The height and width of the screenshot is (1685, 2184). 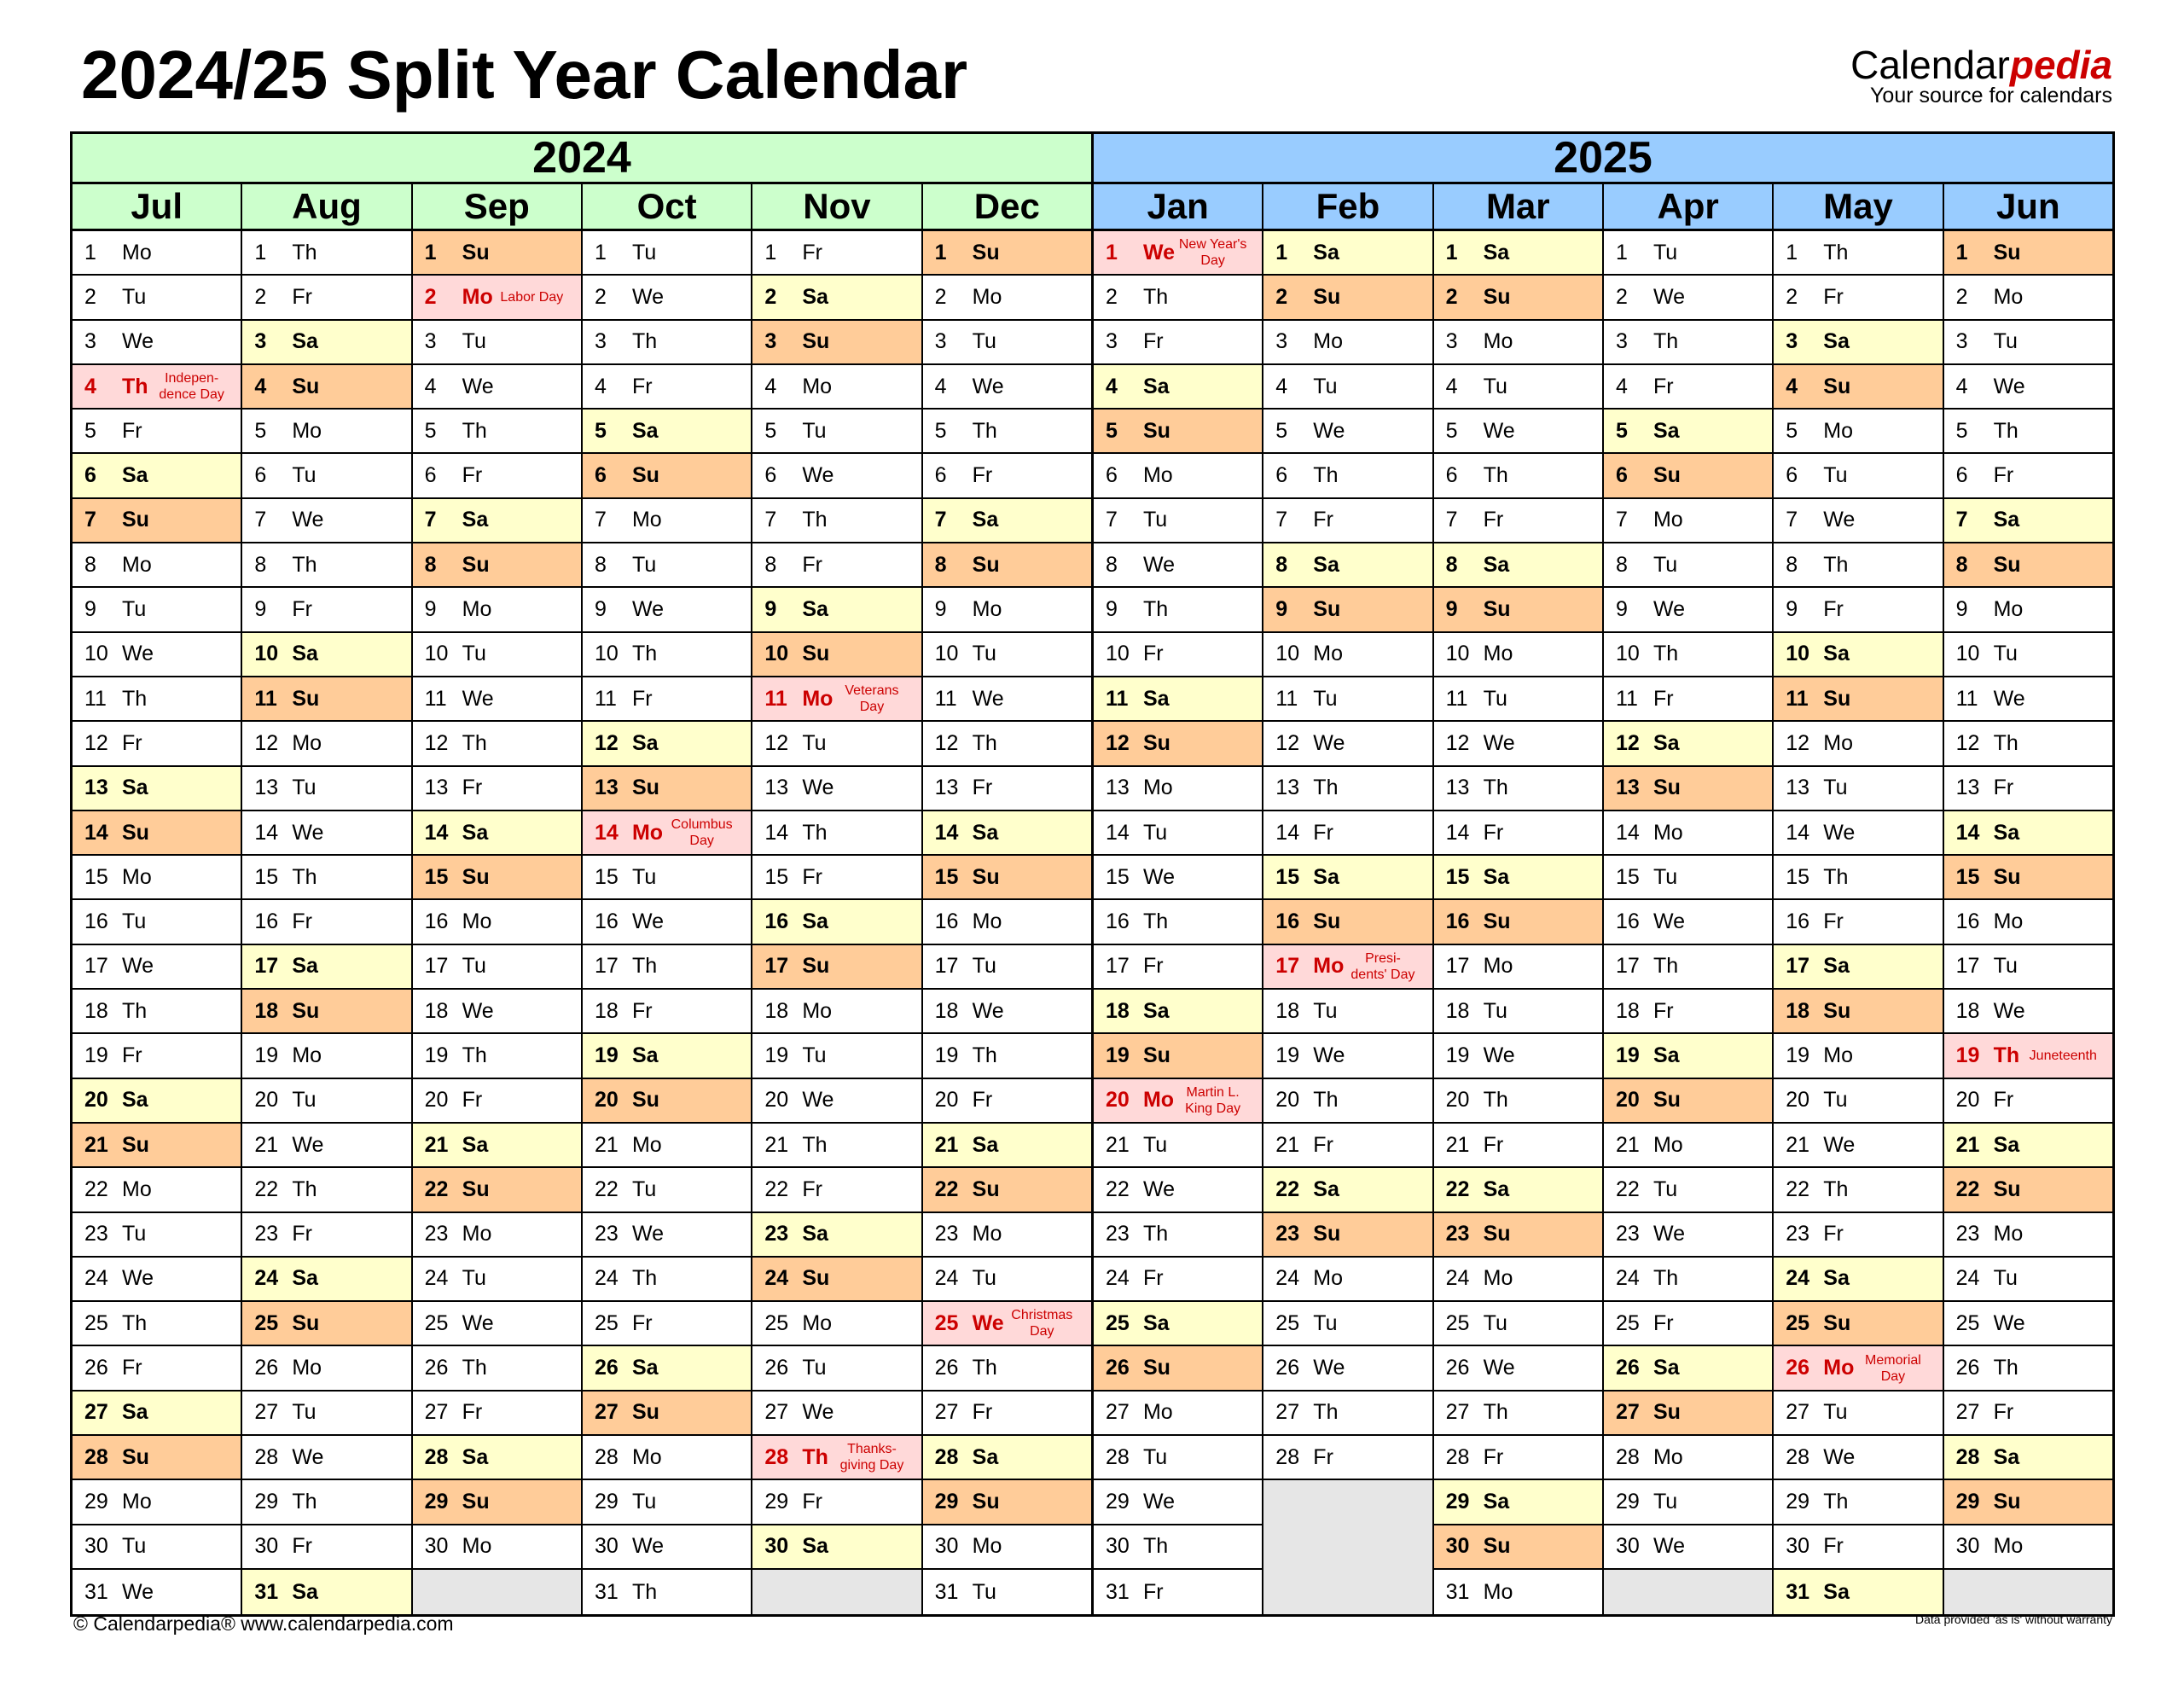 I want to click on day-cell: 13 Su, so click(x=667, y=788).